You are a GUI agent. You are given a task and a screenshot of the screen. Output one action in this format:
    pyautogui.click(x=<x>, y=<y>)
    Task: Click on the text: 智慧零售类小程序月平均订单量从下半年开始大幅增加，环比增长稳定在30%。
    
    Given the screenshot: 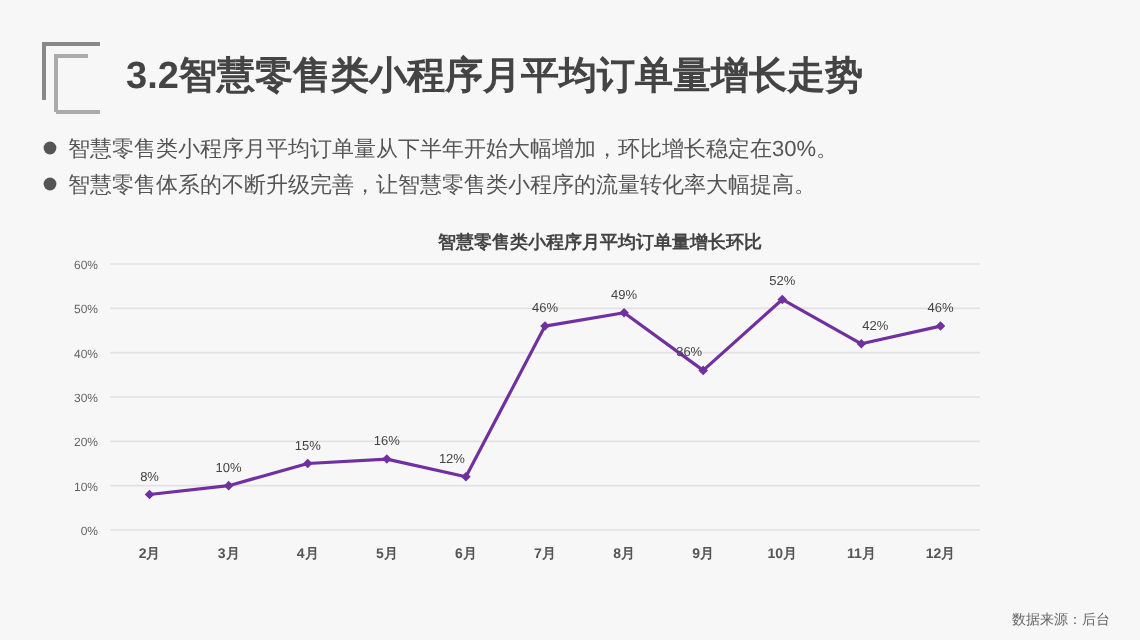 What is the action you would take?
    pyautogui.click(x=453, y=149)
    